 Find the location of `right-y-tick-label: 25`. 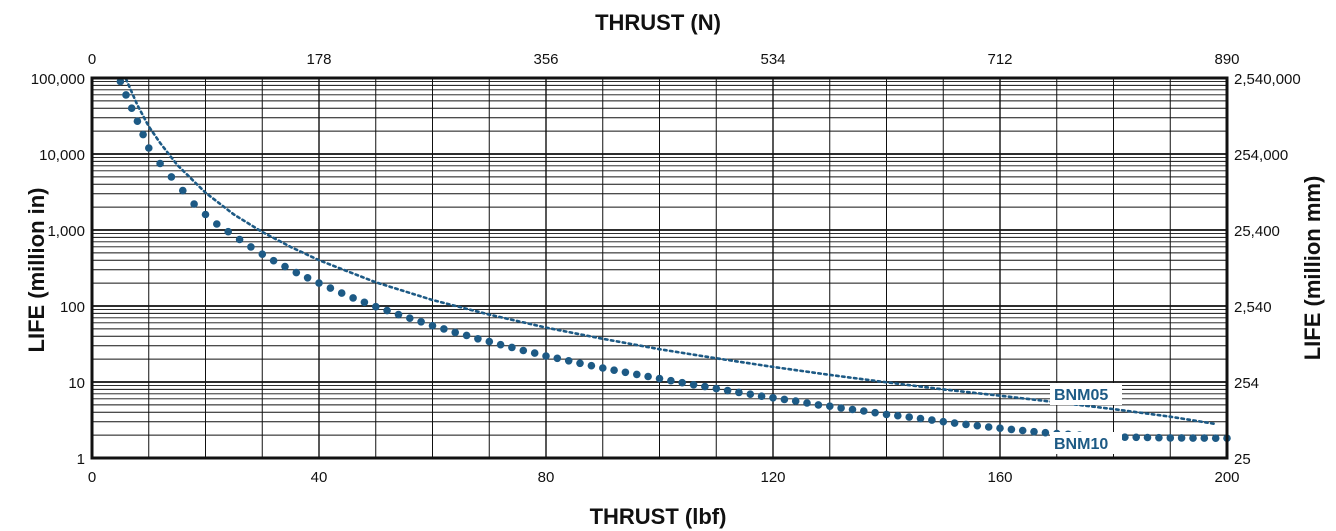

right-y-tick-label: 25 is located at coordinates (1242, 459).